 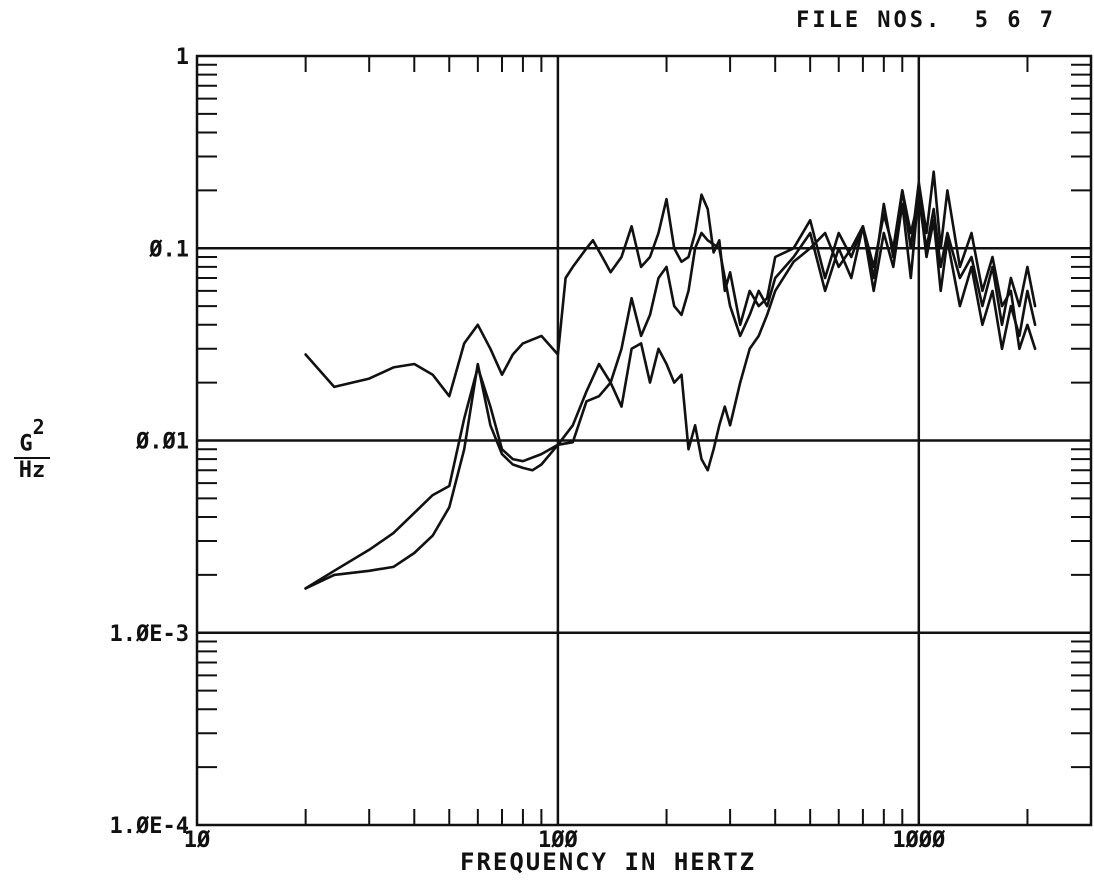 I want to click on x-tick-label: 1ØØ, so click(x=558, y=840).